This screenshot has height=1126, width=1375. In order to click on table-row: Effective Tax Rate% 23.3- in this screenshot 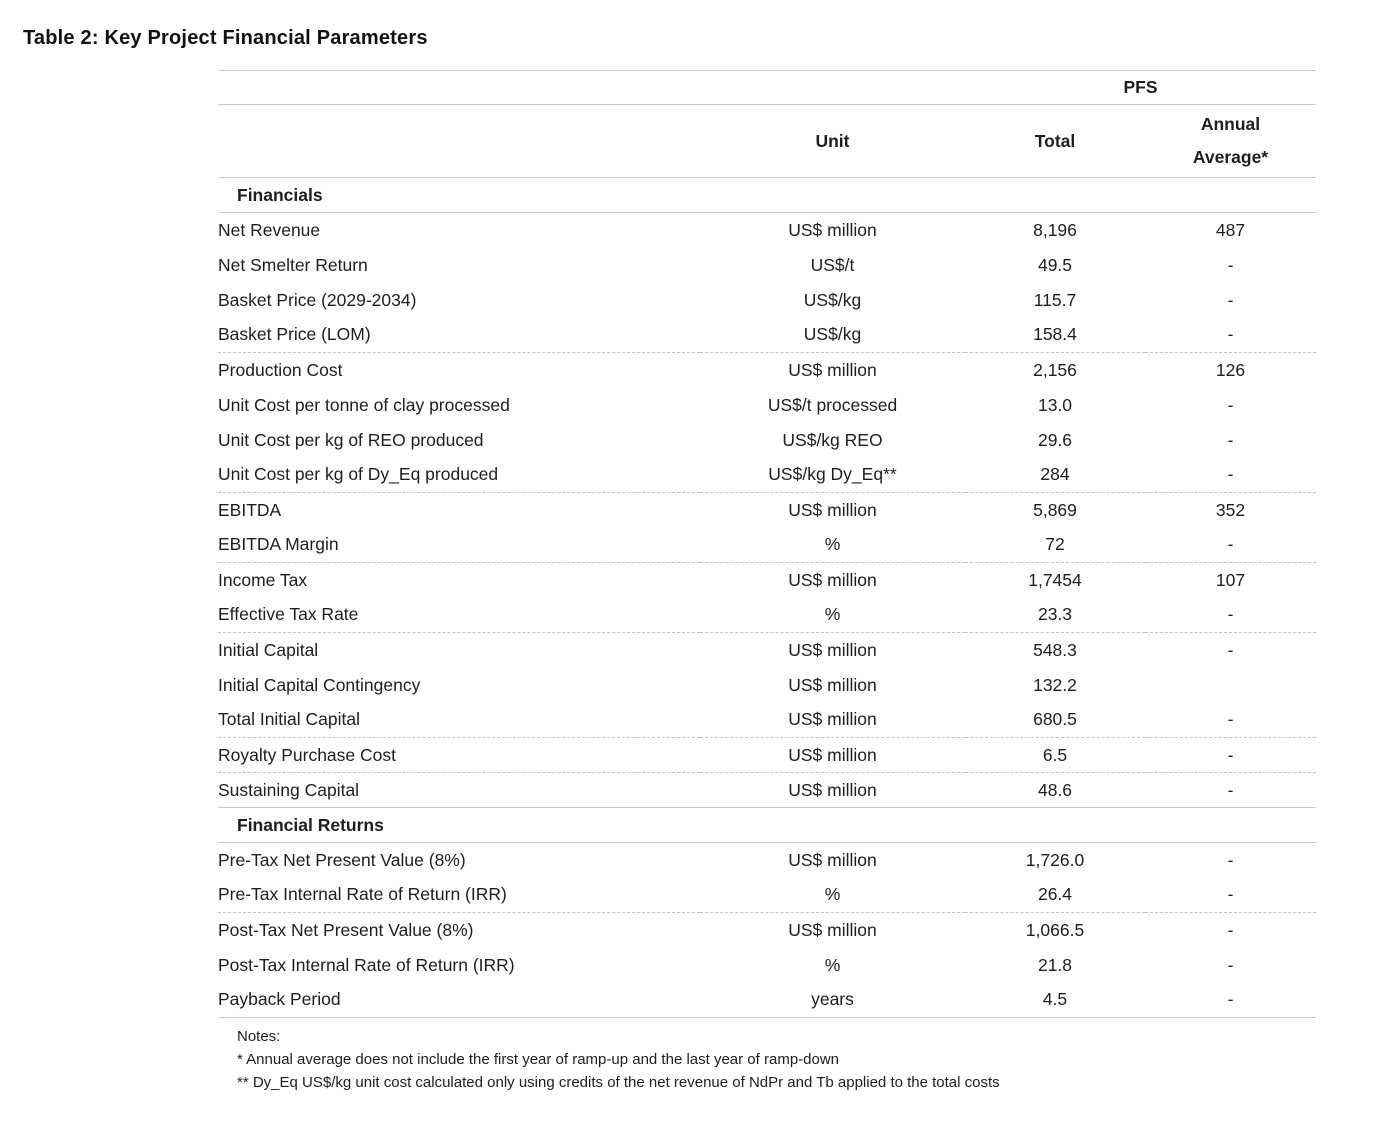, I will do `click(767, 615)`.